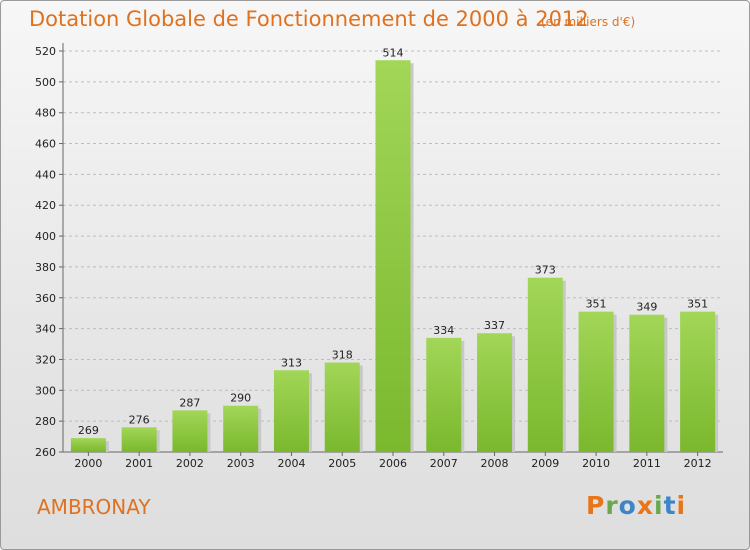 This screenshot has width=750, height=550. I want to click on y-tick-label: 400, so click(45, 236).